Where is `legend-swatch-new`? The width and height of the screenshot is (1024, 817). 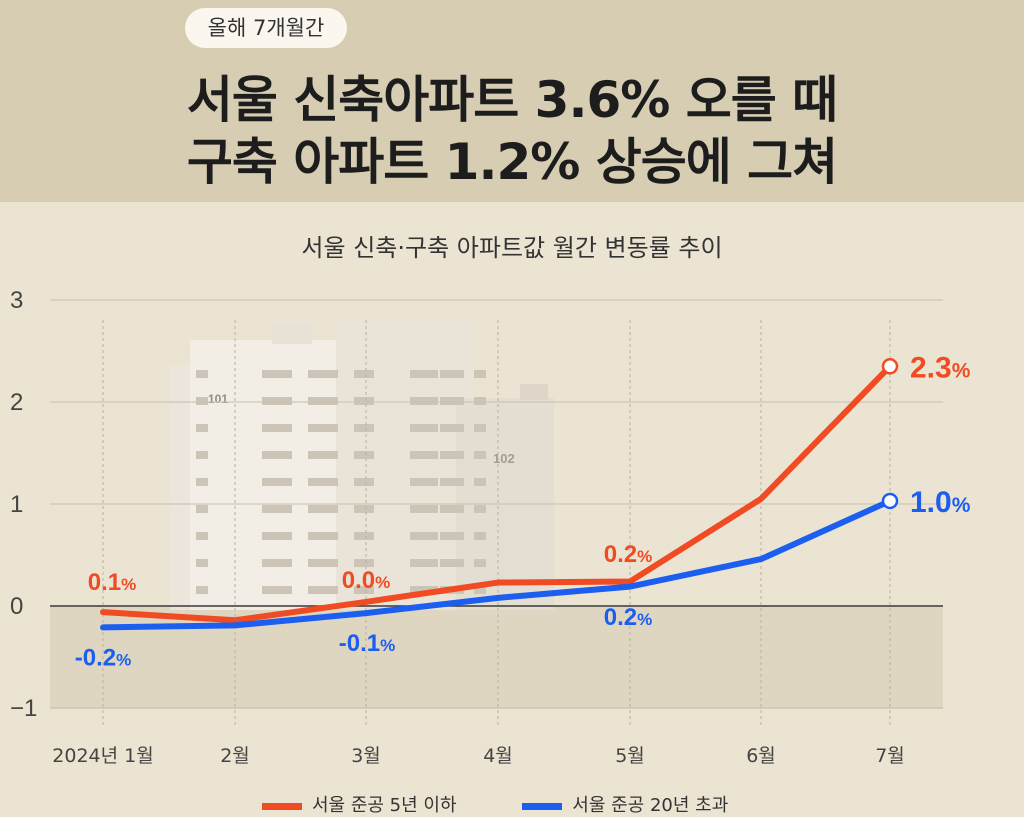
legend-swatch-new is located at coordinates (282, 806).